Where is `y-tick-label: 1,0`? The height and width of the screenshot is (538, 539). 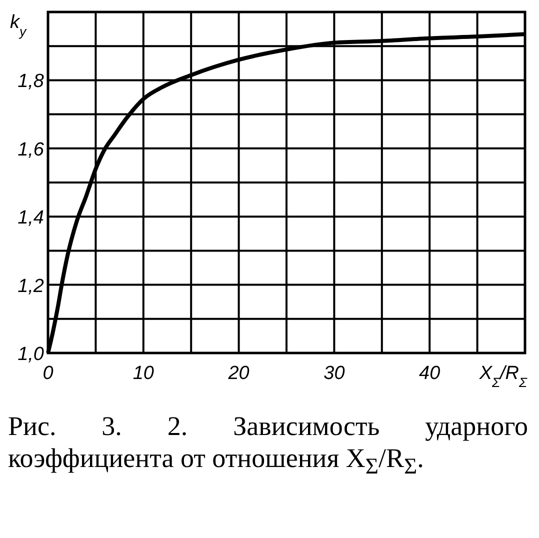 y-tick-label: 1,0 is located at coordinates (31, 354).